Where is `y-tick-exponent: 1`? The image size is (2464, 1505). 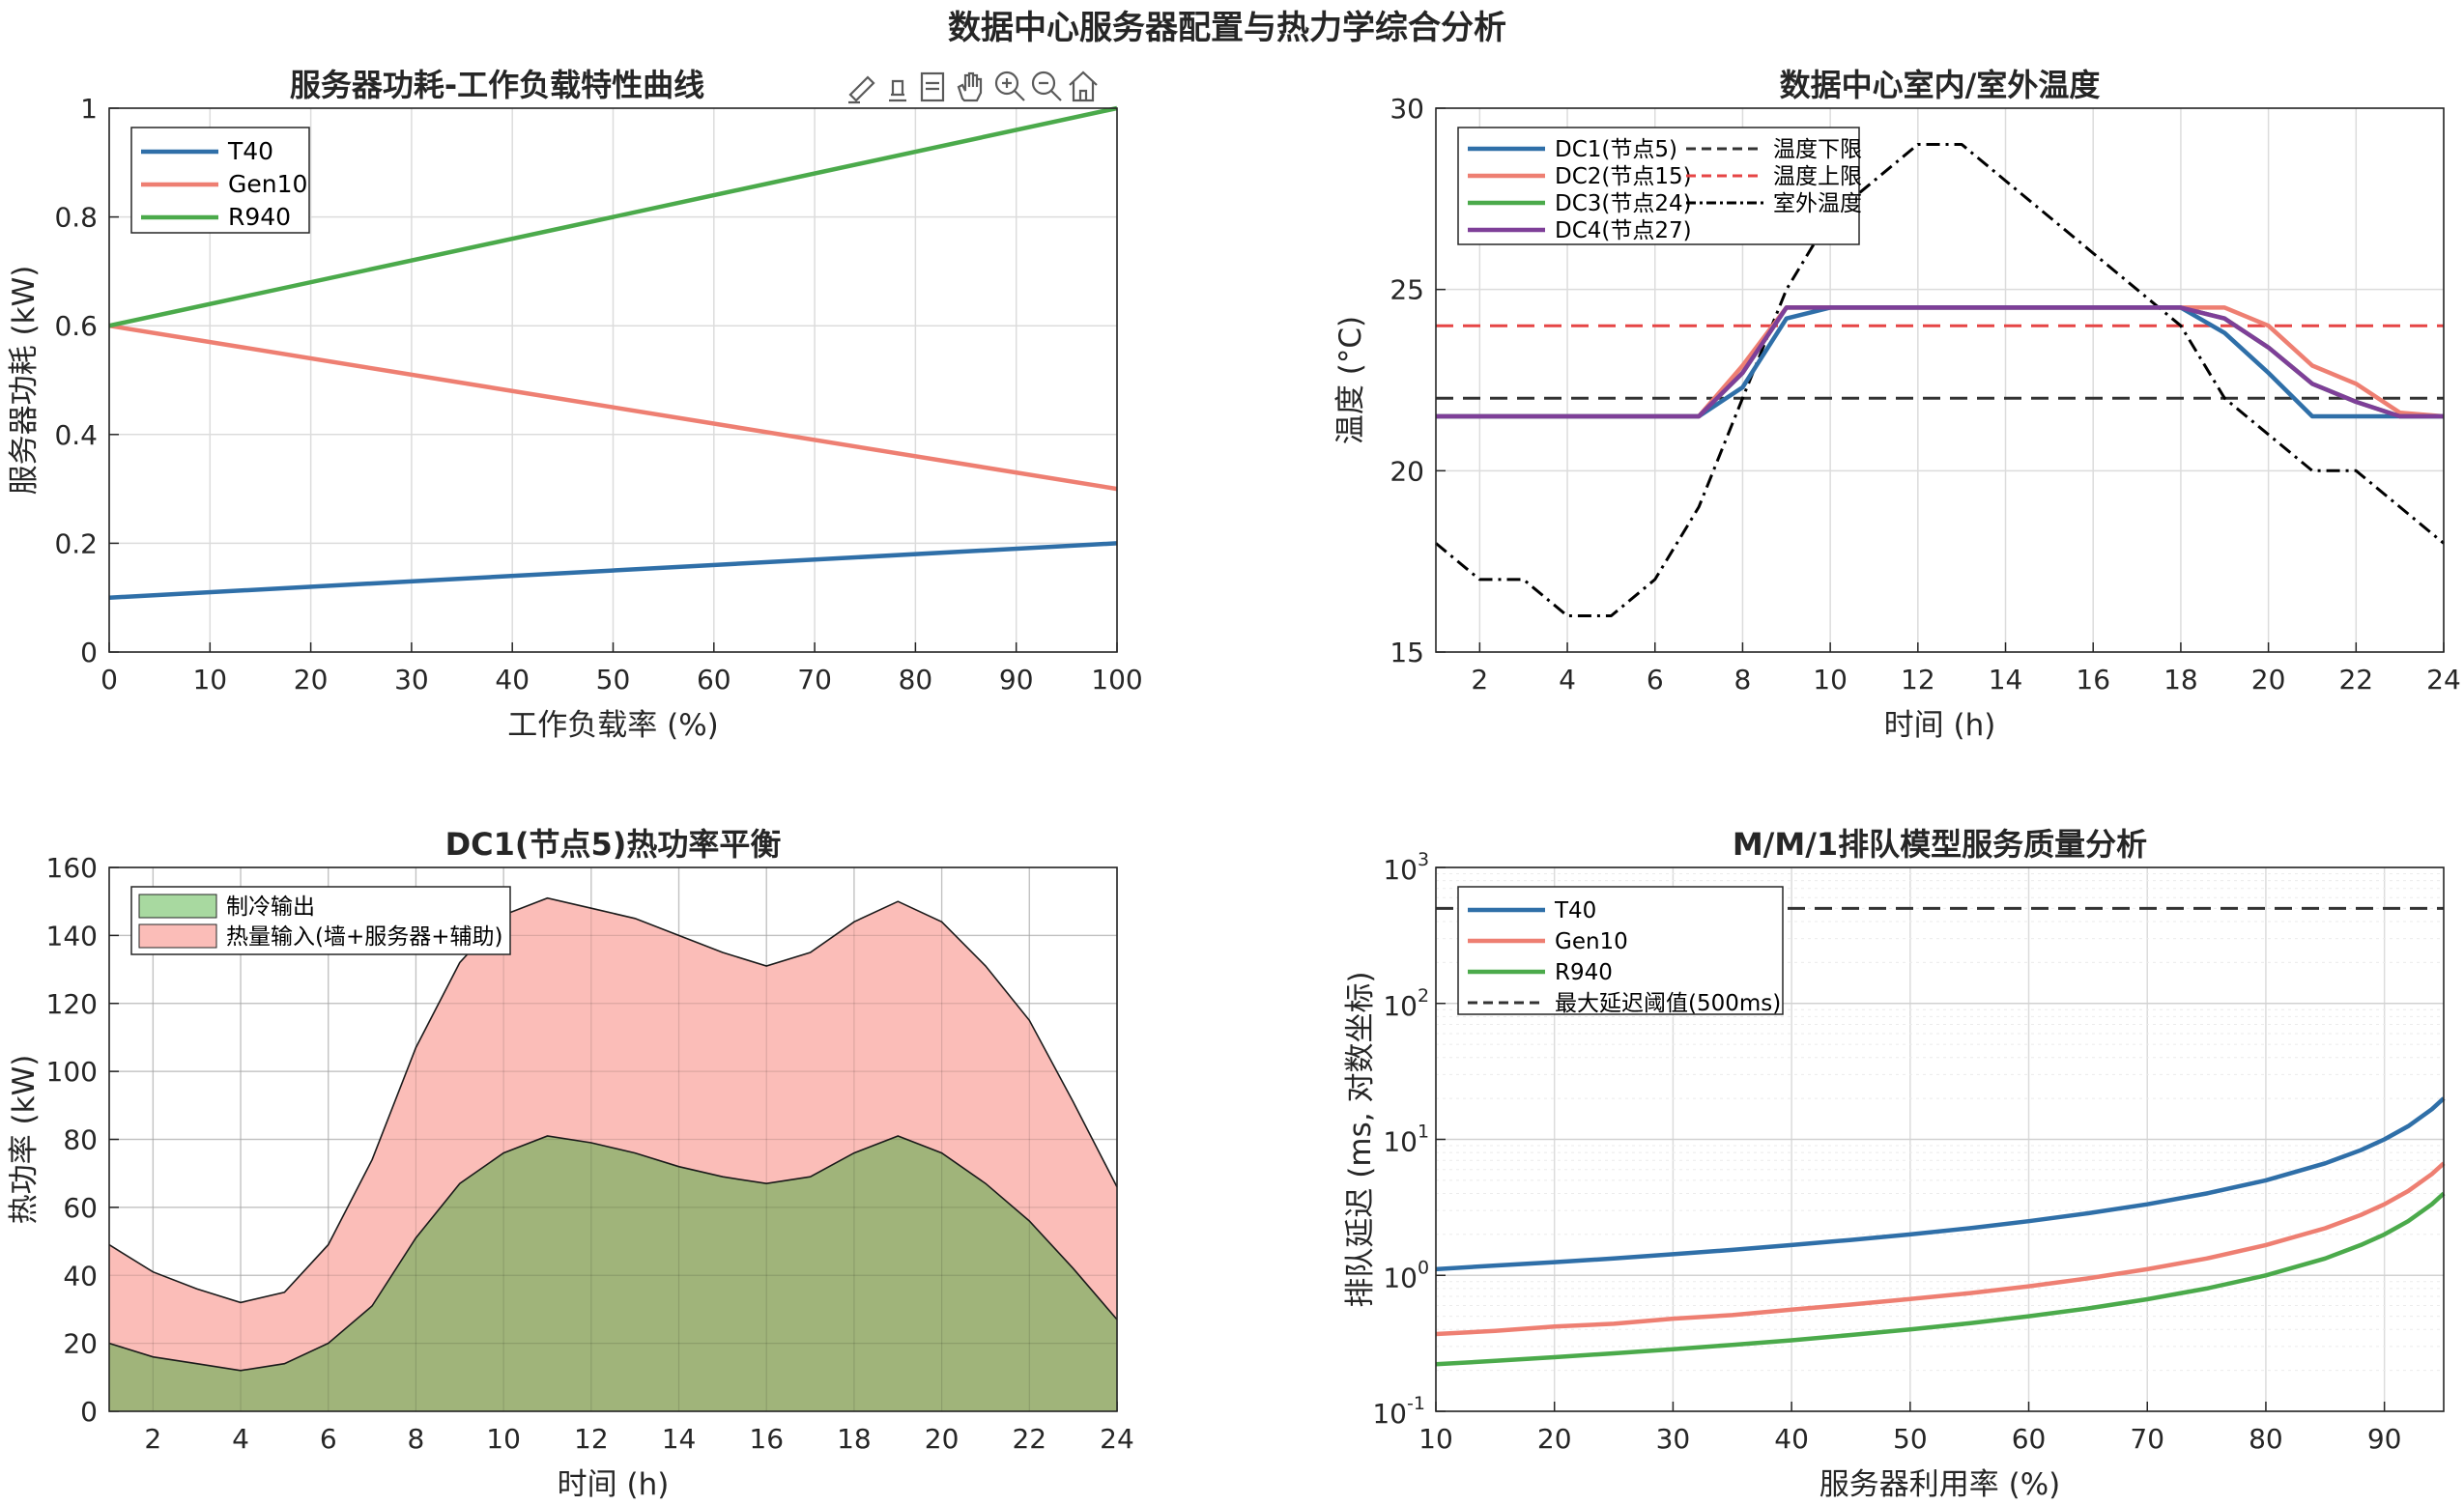 y-tick-exponent: 1 is located at coordinates (1423, 1132).